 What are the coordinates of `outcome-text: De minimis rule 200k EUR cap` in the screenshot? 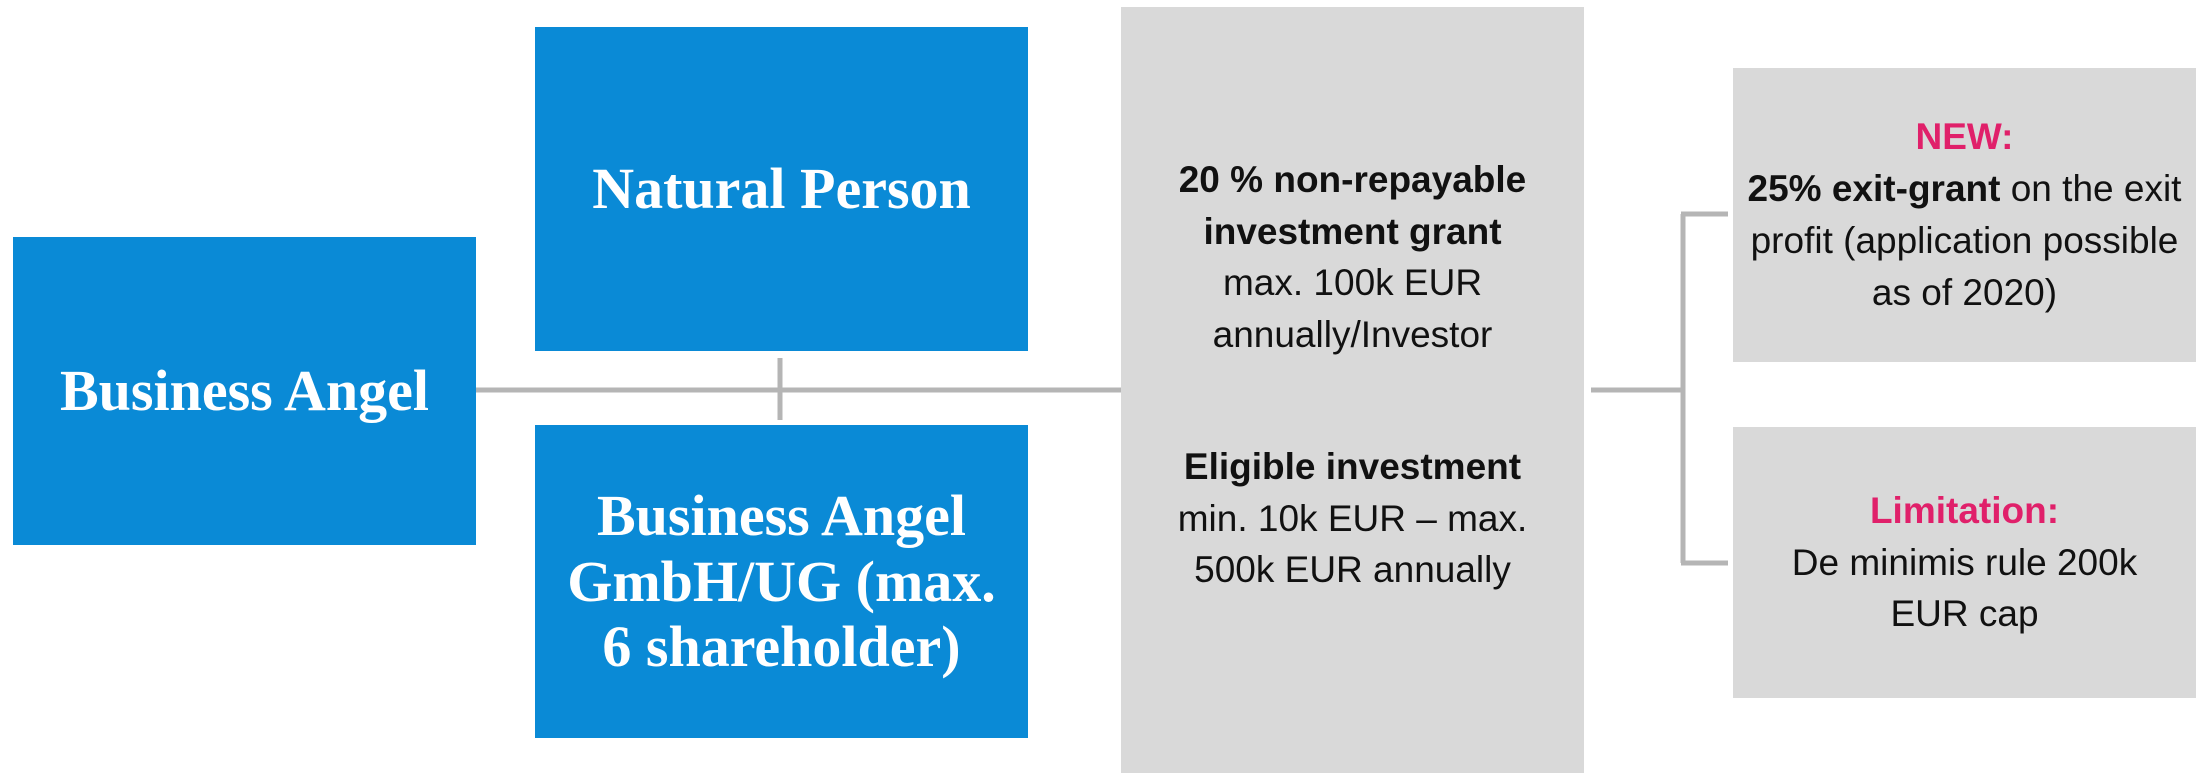 It's located at (1964, 588).